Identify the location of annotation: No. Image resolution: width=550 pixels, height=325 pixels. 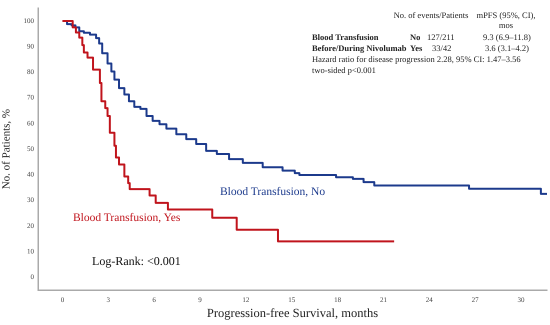
(415, 37).